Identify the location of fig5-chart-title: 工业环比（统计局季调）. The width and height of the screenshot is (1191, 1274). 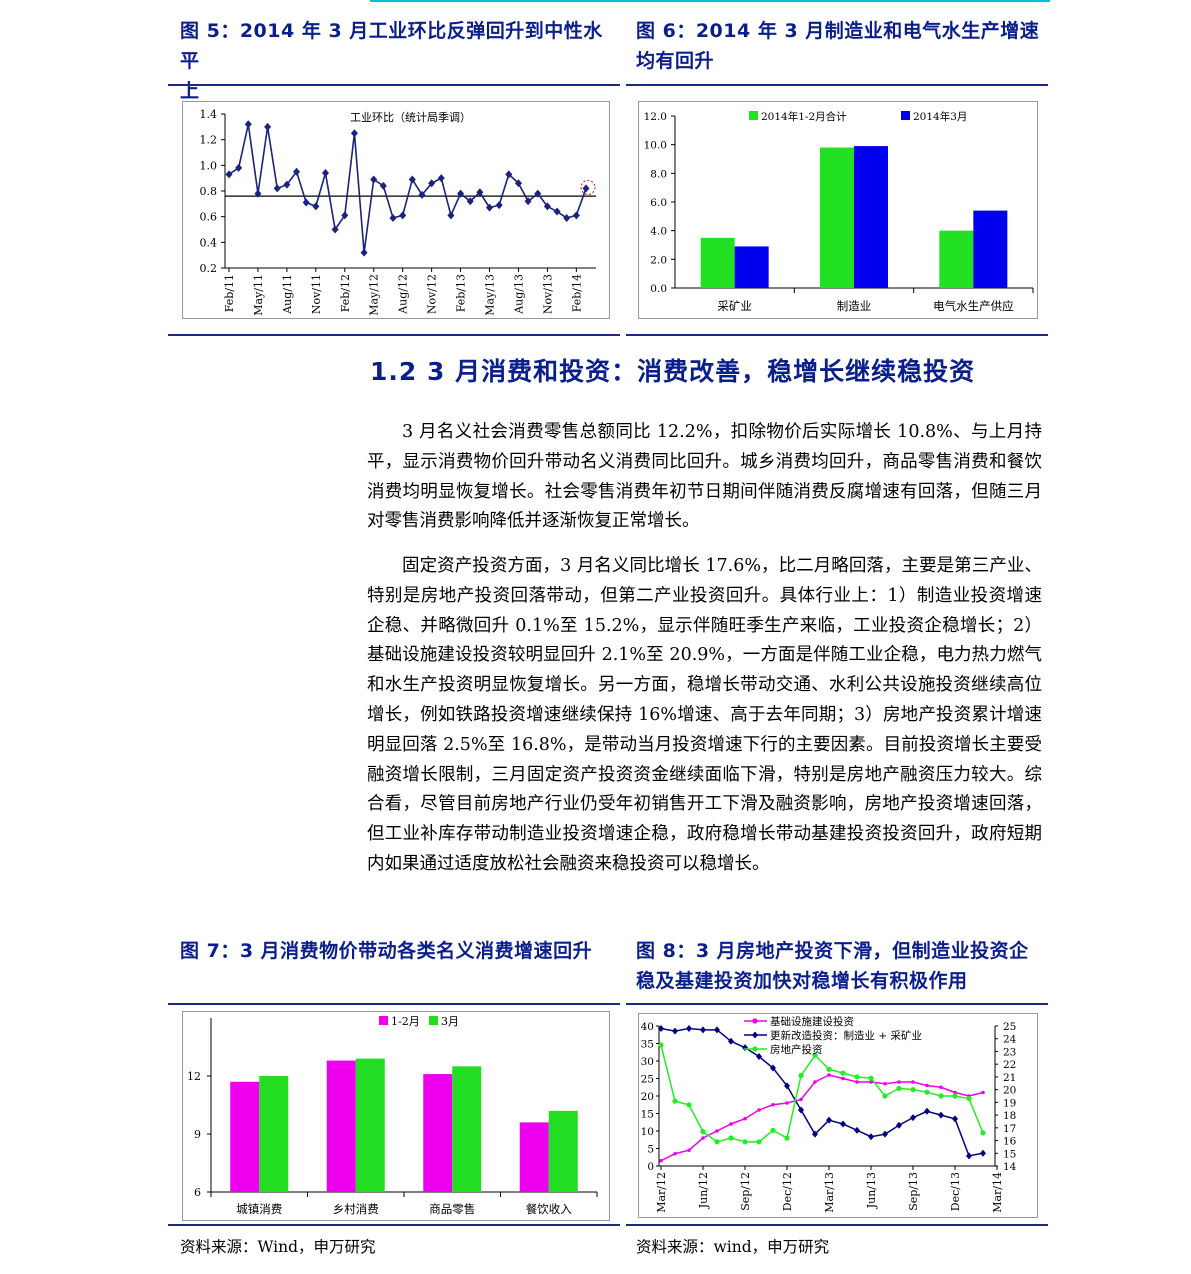
(410, 117).